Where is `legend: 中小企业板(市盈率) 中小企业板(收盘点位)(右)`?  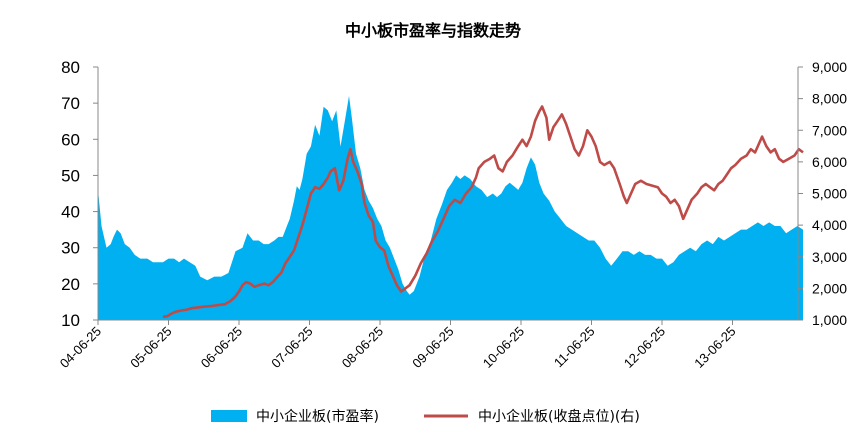 legend: 中小企业板(市盈率) 中小企业板(收盘点位)(右) is located at coordinates (425, 416).